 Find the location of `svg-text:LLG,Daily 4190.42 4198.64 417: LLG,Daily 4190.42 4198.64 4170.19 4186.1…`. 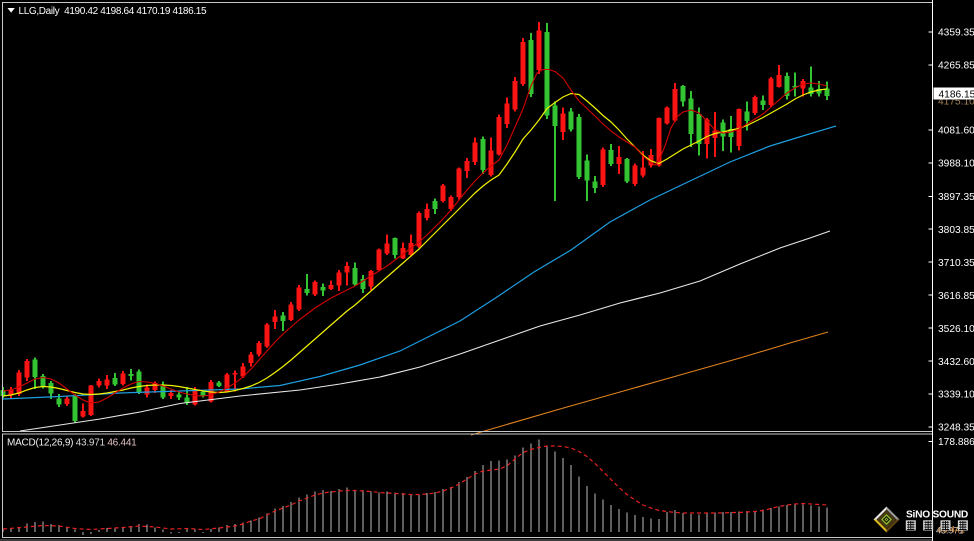

svg-text:LLG,Daily 4190.42 4198.64 417: LLG,Daily 4190.42 4198.64 4170.19 4186.1… is located at coordinates (113, 11).